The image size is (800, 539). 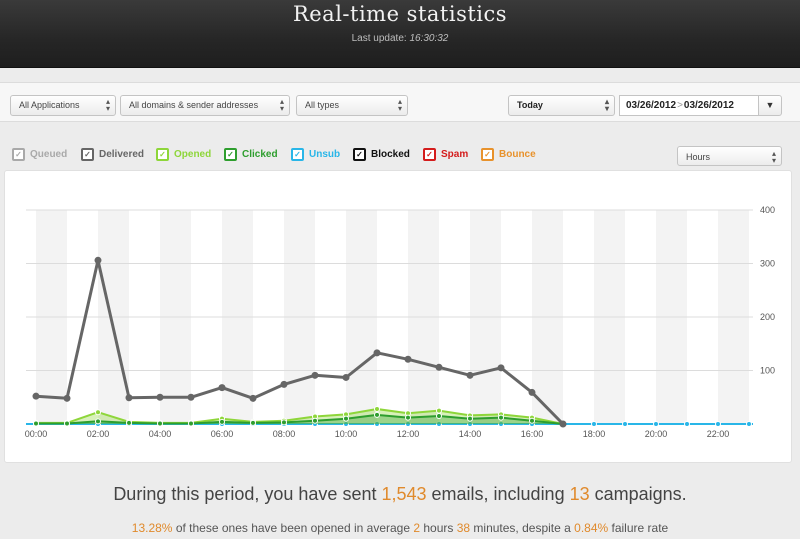 I want to click on y-tick-label: 300, so click(x=767, y=264).